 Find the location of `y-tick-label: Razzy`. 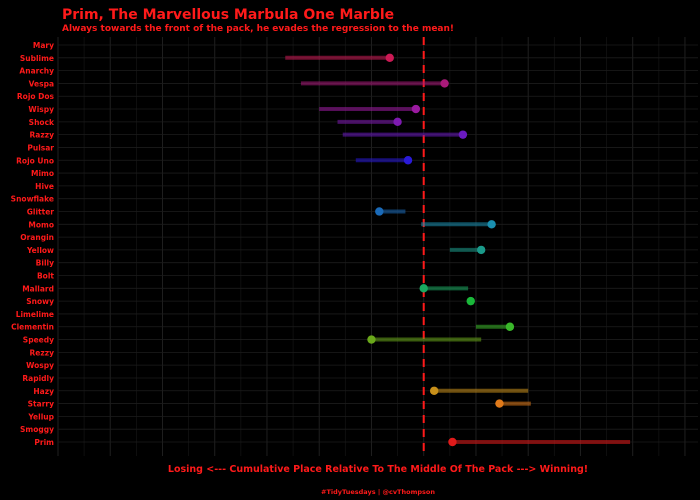

y-tick-label: Razzy is located at coordinates (42, 135).